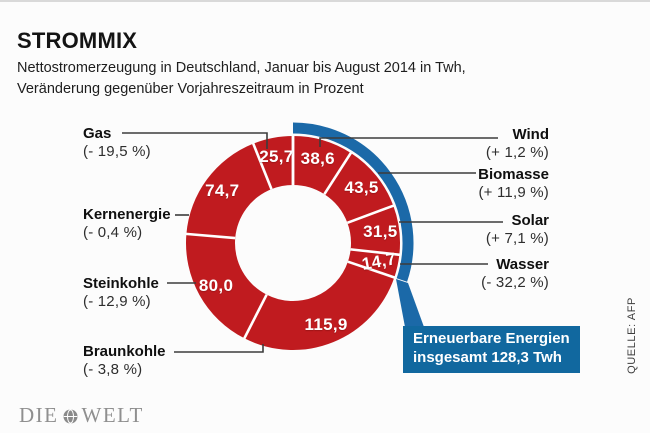 The image size is (650, 433). What do you see at coordinates (77, 40) in the screenshot?
I see `chart-title: STROMMIX` at bounding box center [77, 40].